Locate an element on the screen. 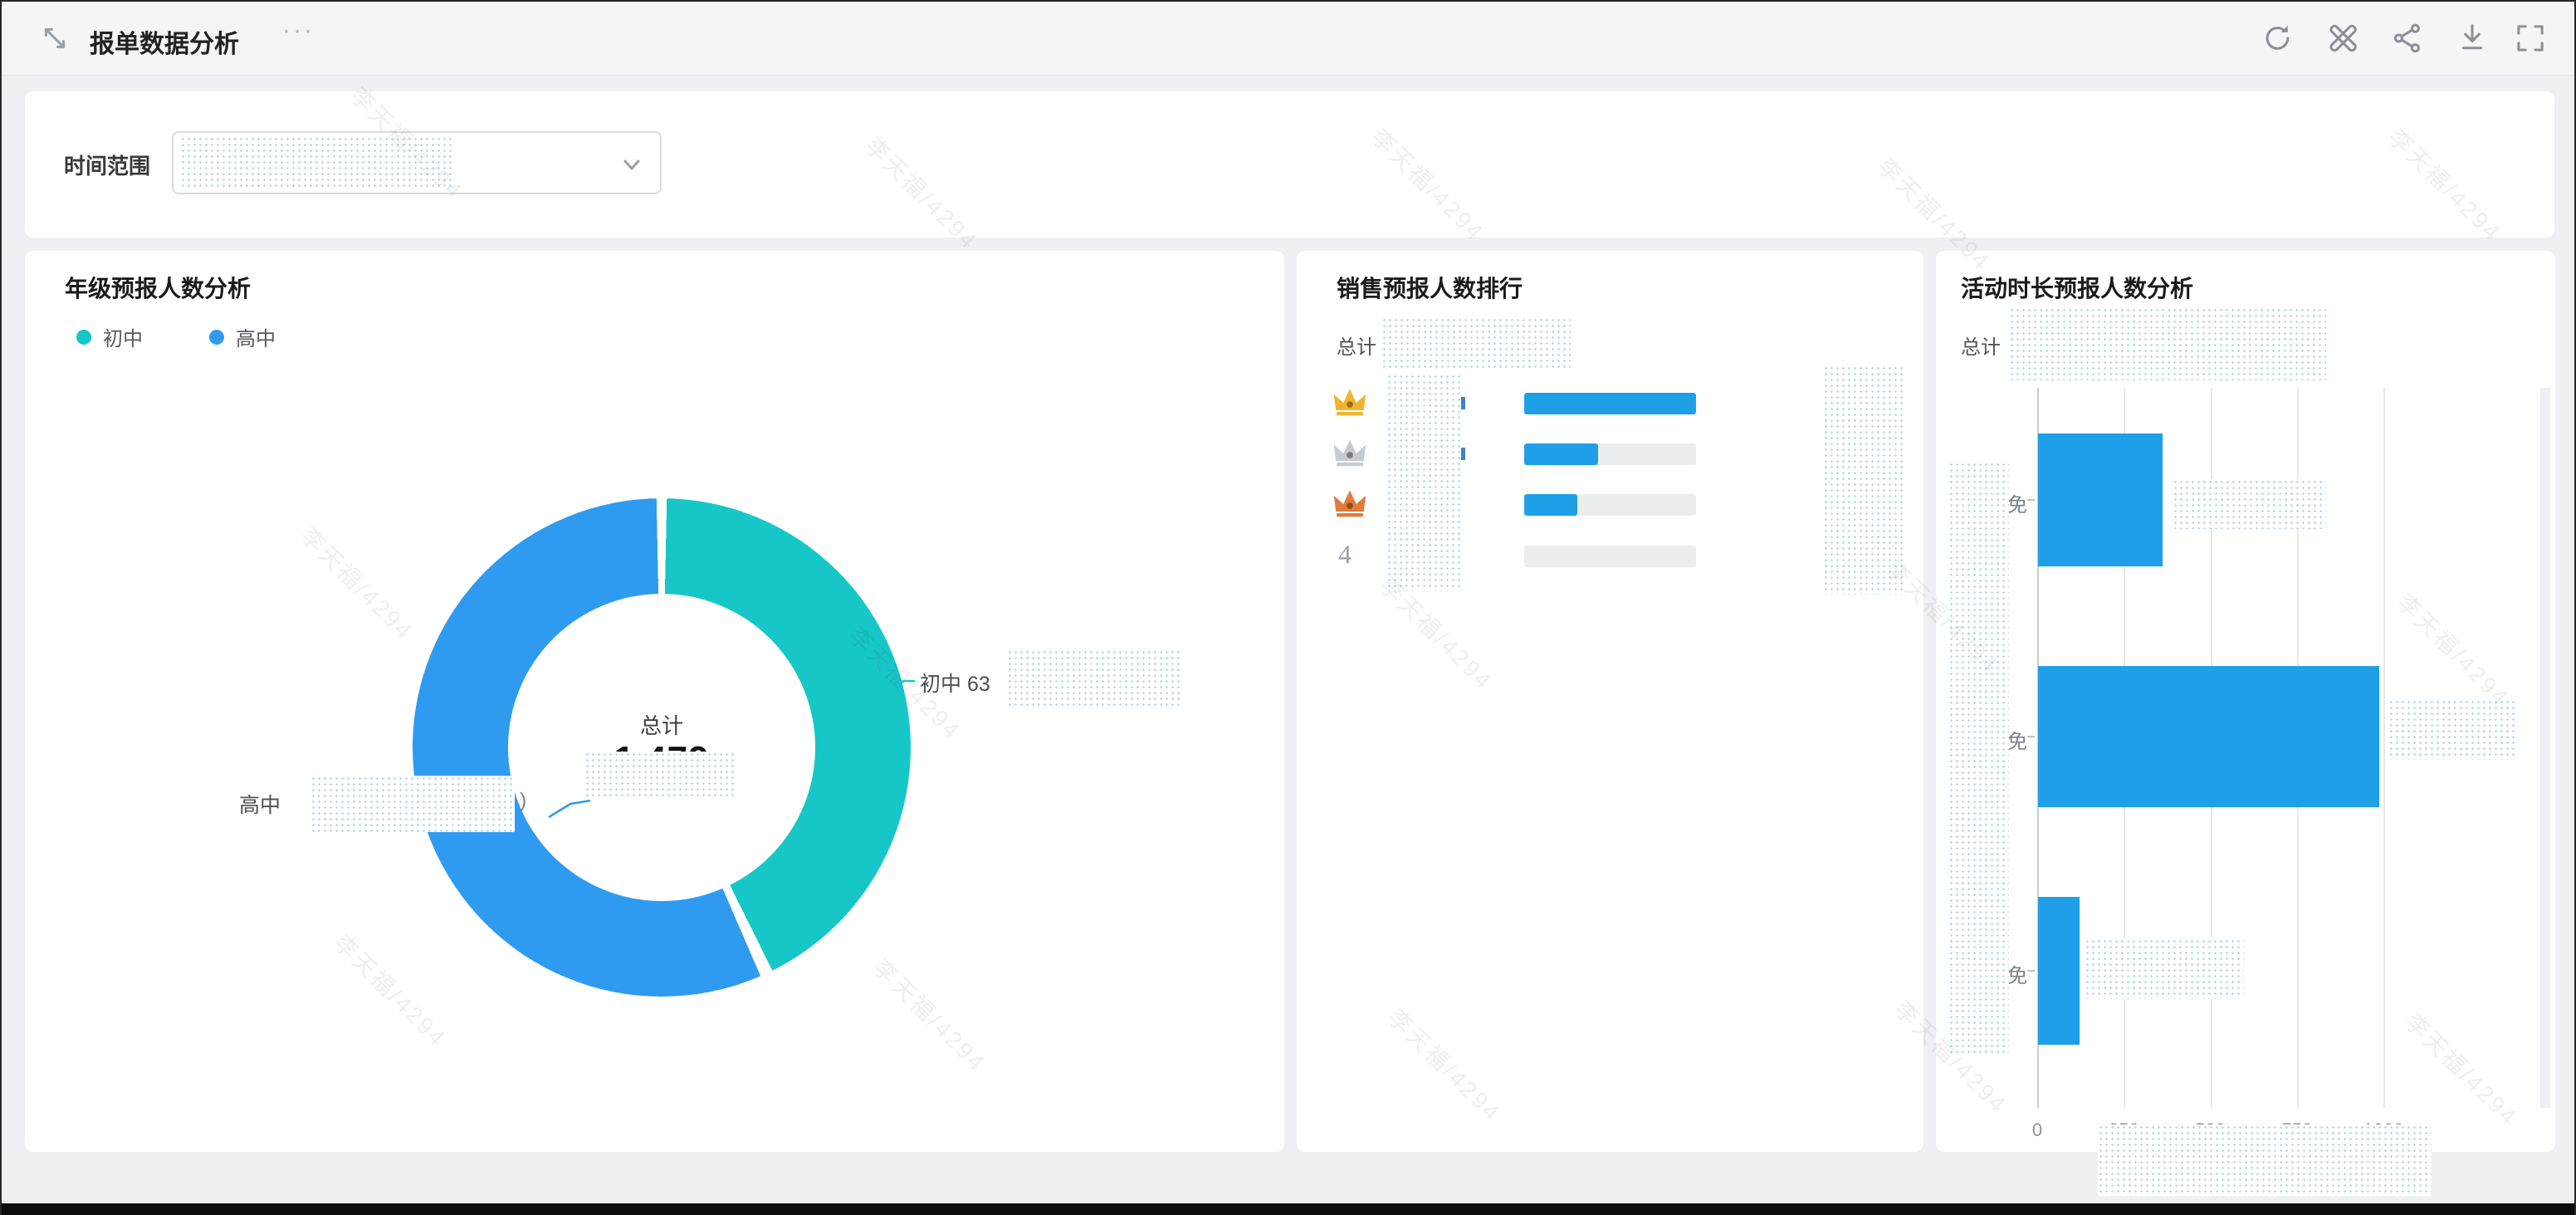  callout-senior: 高中 is located at coordinates (260, 805).